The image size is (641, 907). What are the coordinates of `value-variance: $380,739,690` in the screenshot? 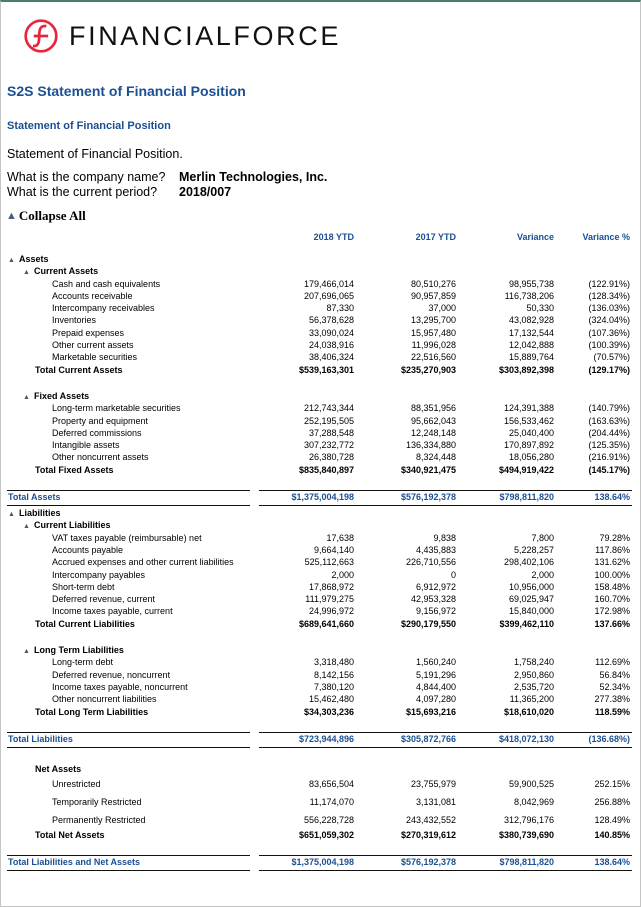 It's located at (526, 835).